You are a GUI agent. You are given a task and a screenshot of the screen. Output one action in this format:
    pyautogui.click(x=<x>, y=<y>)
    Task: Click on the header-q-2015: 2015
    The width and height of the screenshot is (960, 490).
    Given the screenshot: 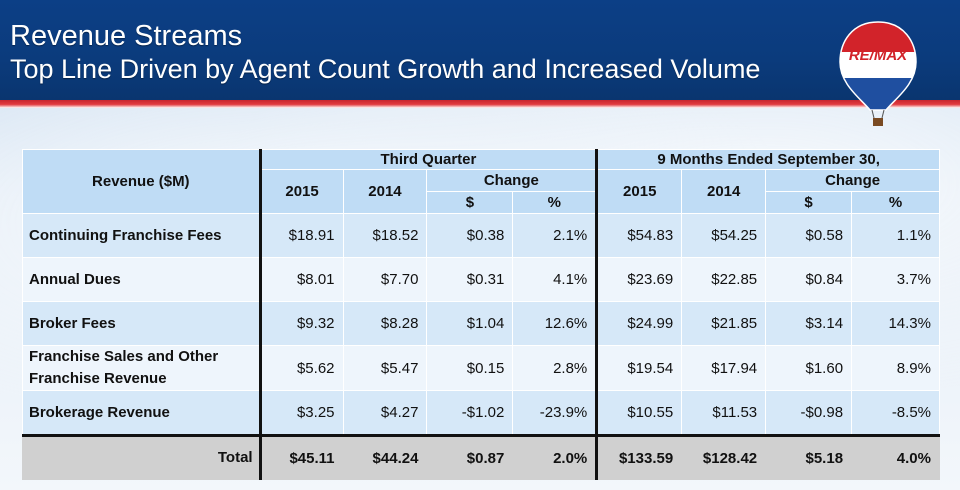 What is the action you would take?
    pyautogui.click(x=301, y=191)
    